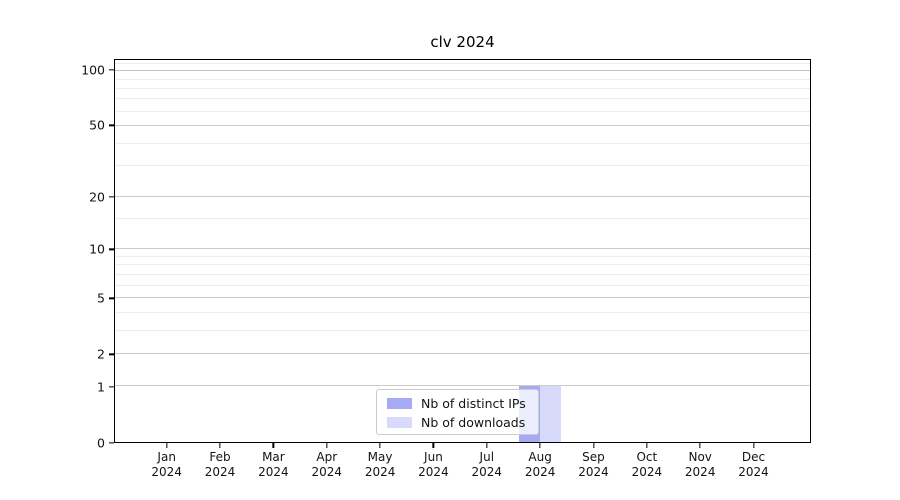 This screenshot has width=900, height=500. What do you see at coordinates (57, 255) in the screenshot?
I see `y-axis: 0 1 2 5 10 20 50 100` at bounding box center [57, 255].